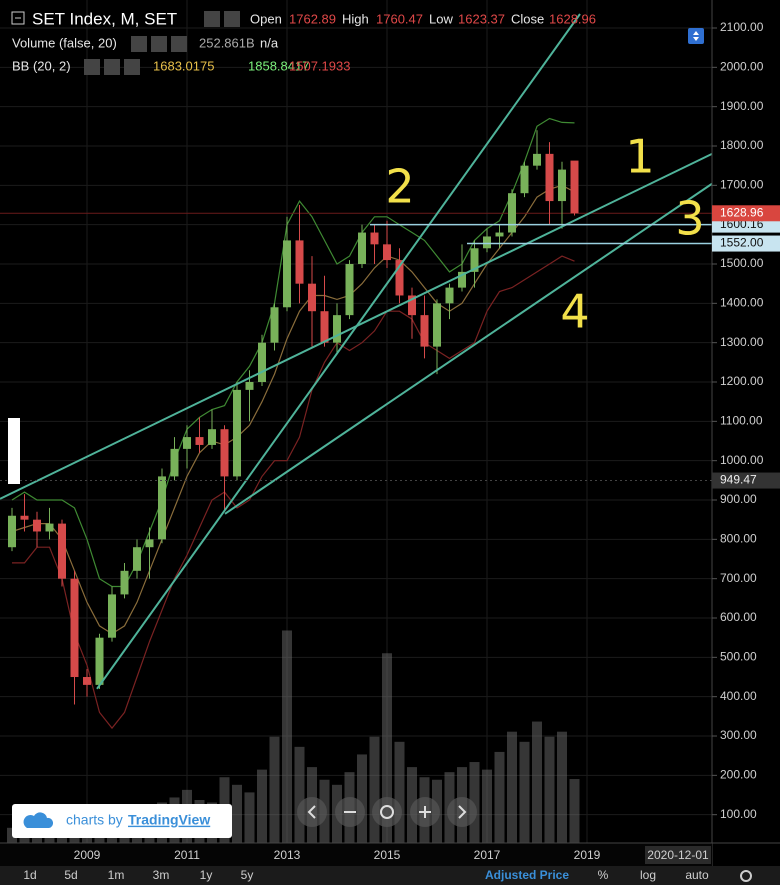  I want to click on percent-button: %, so click(603, 875).